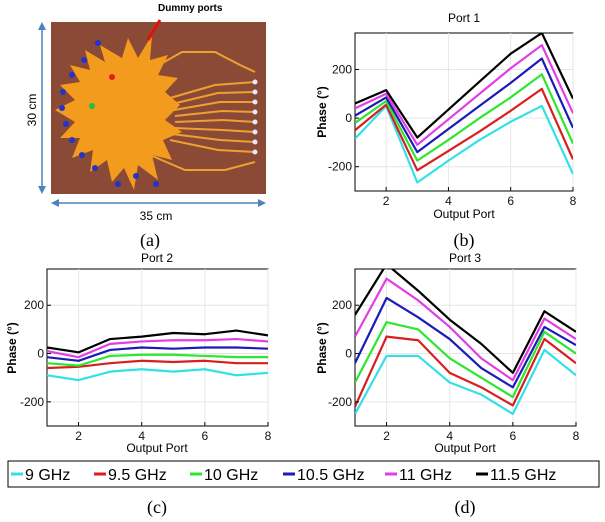 The image size is (605, 522). I want to click on legend: 9 GHz 9.5 GHz 10 GHz 10.5 GHz 11 GHz 11.5 GHz, so click(303, 474).